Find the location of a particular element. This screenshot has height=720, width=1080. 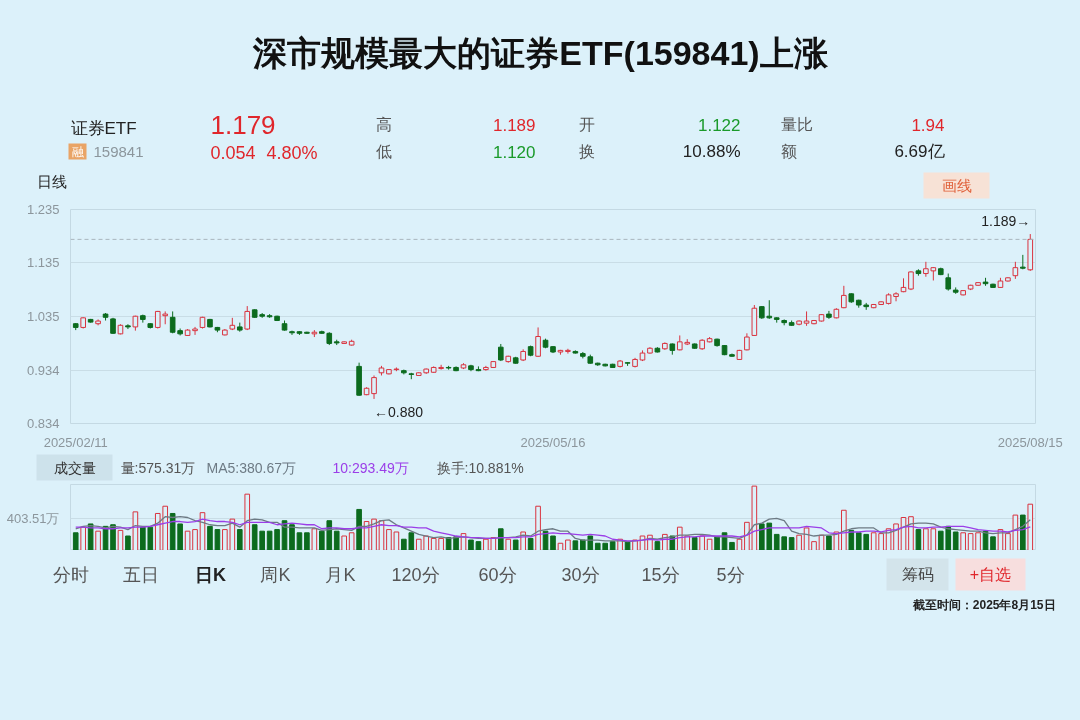

x-tick-label: 2025/02/11 is located at coordinates (75, 442).